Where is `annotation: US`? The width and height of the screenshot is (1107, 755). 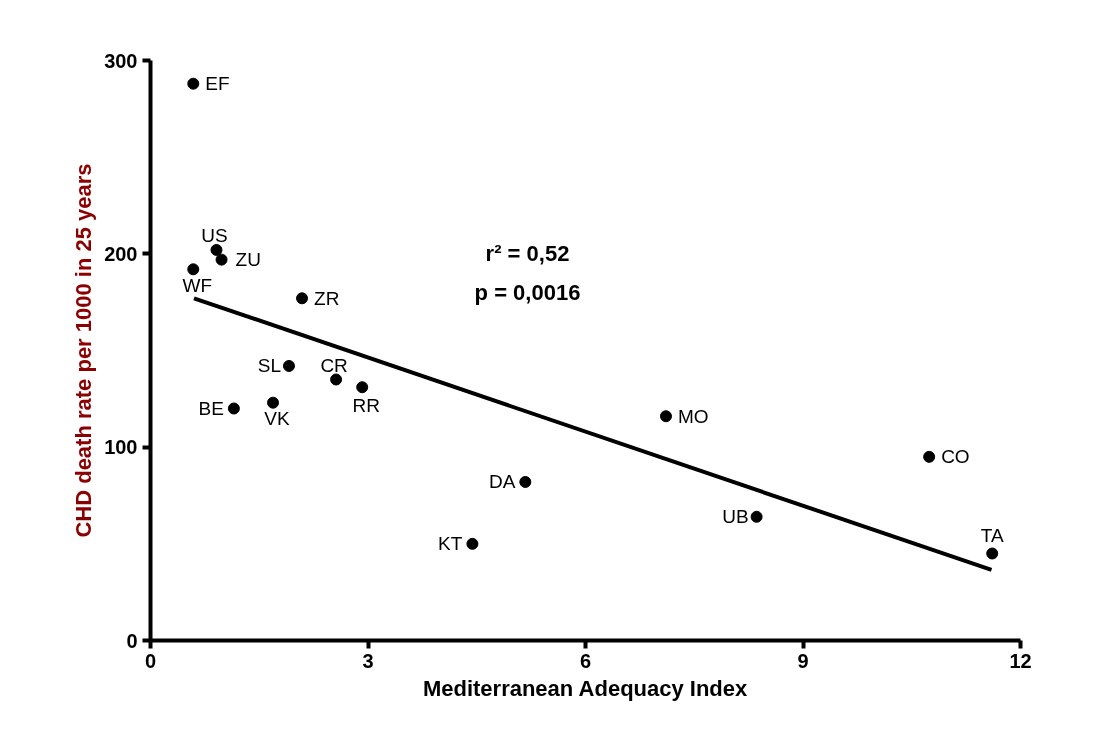 annotation: US is located at coordinates (214, 236).